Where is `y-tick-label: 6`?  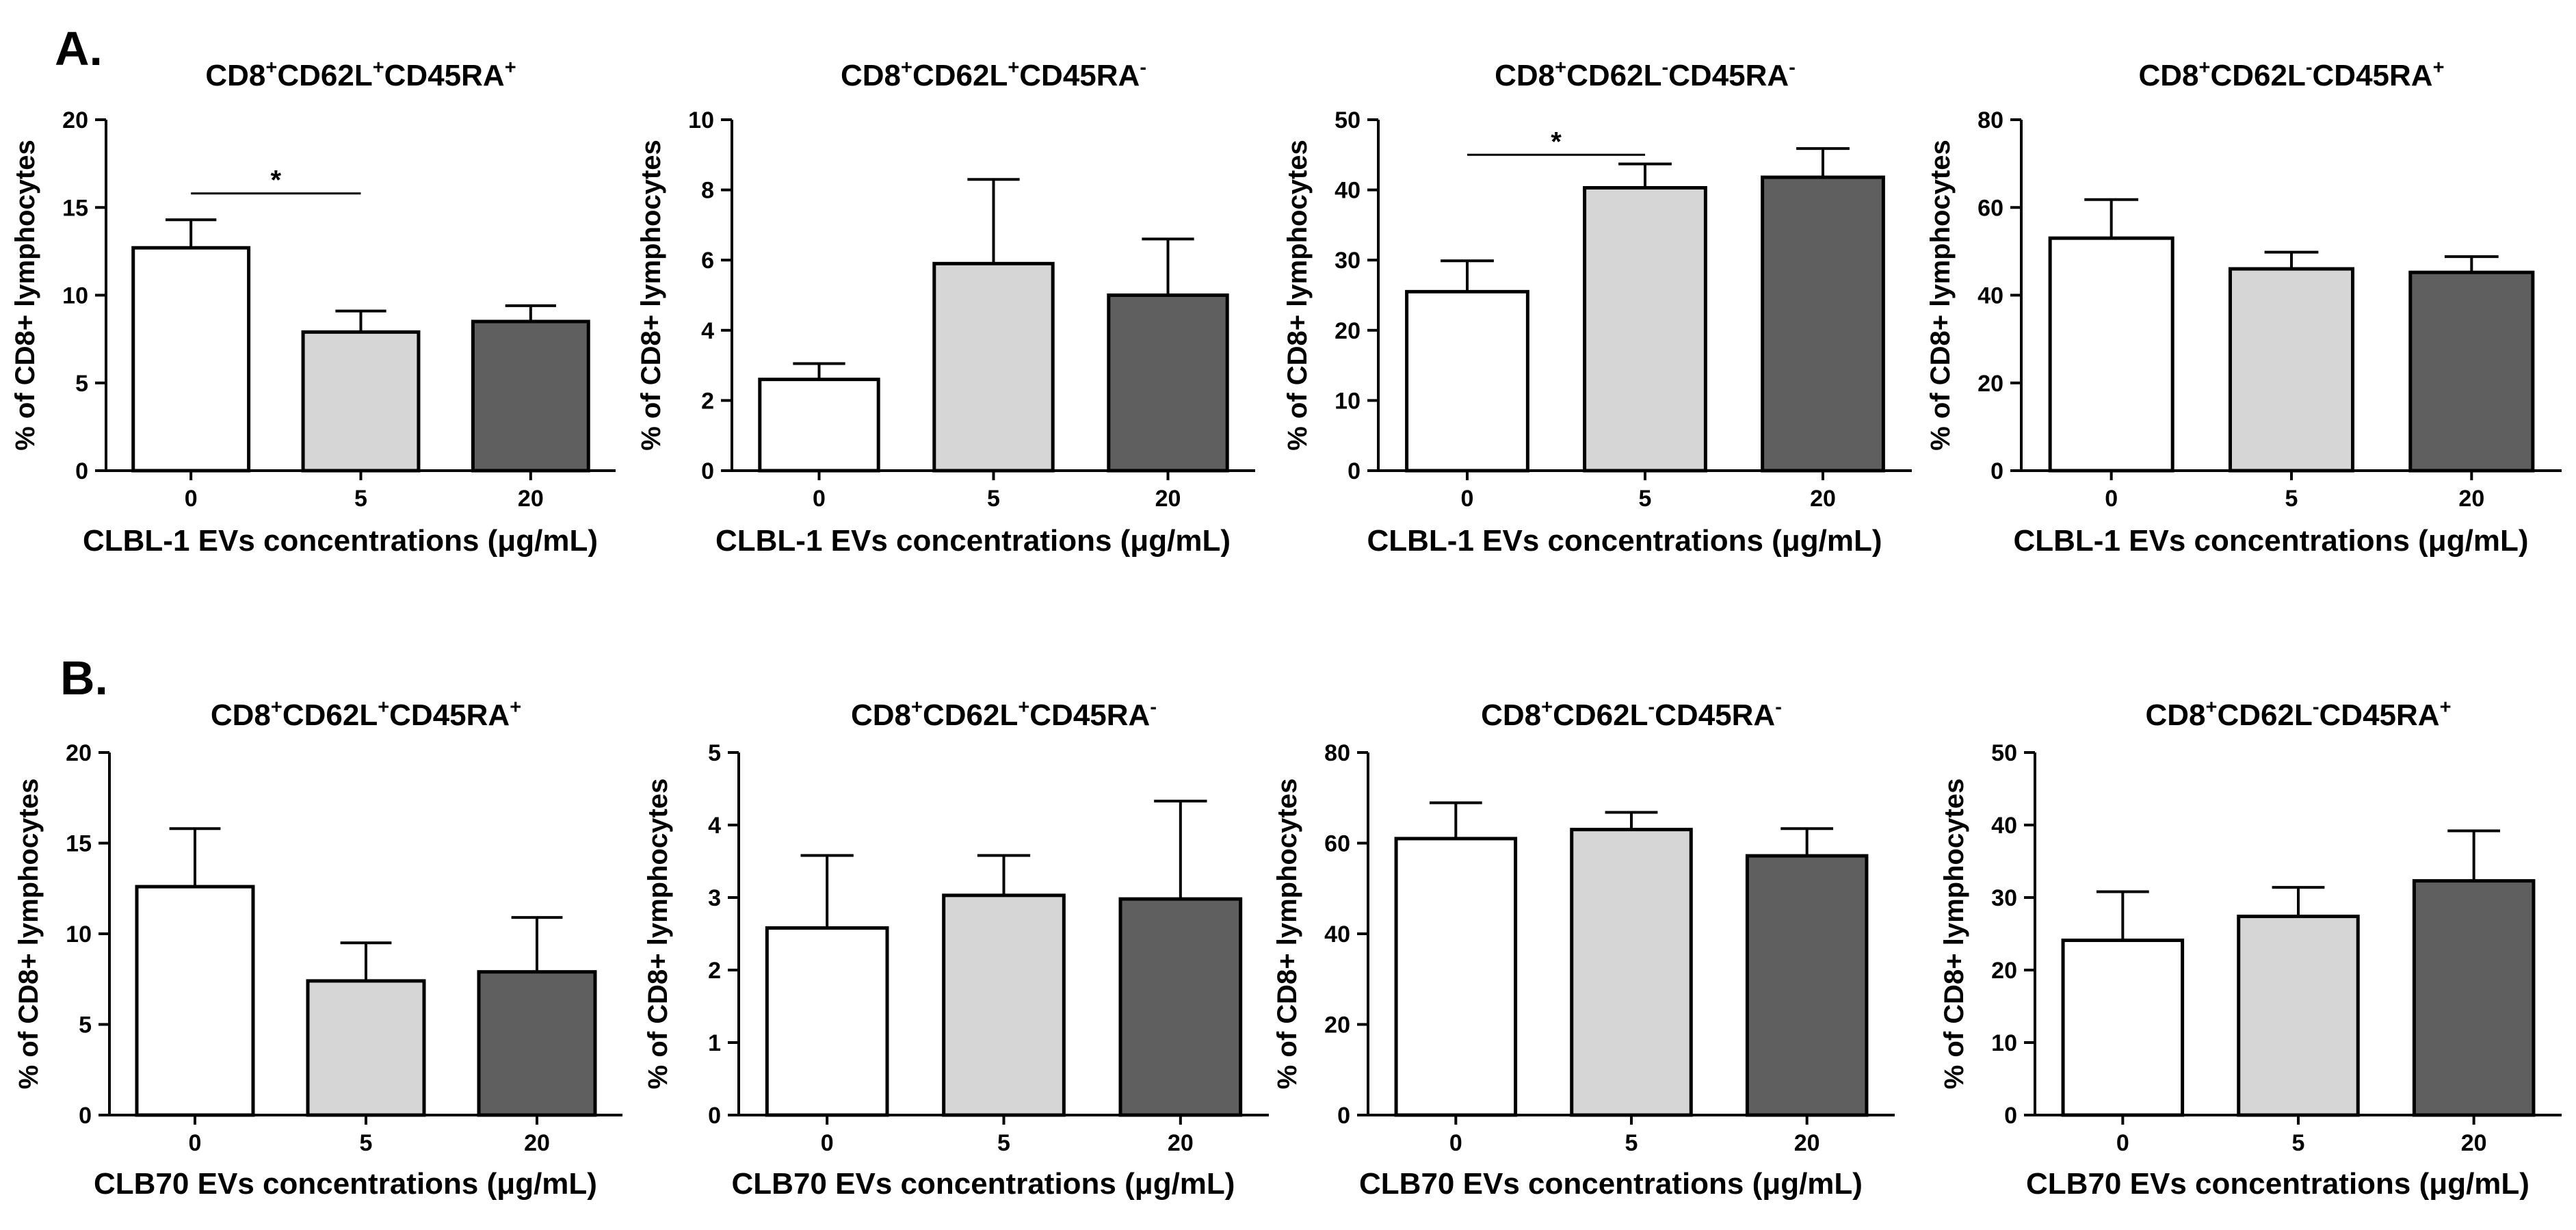
y-tick-label: 6 is located at coordinates (707, 261).